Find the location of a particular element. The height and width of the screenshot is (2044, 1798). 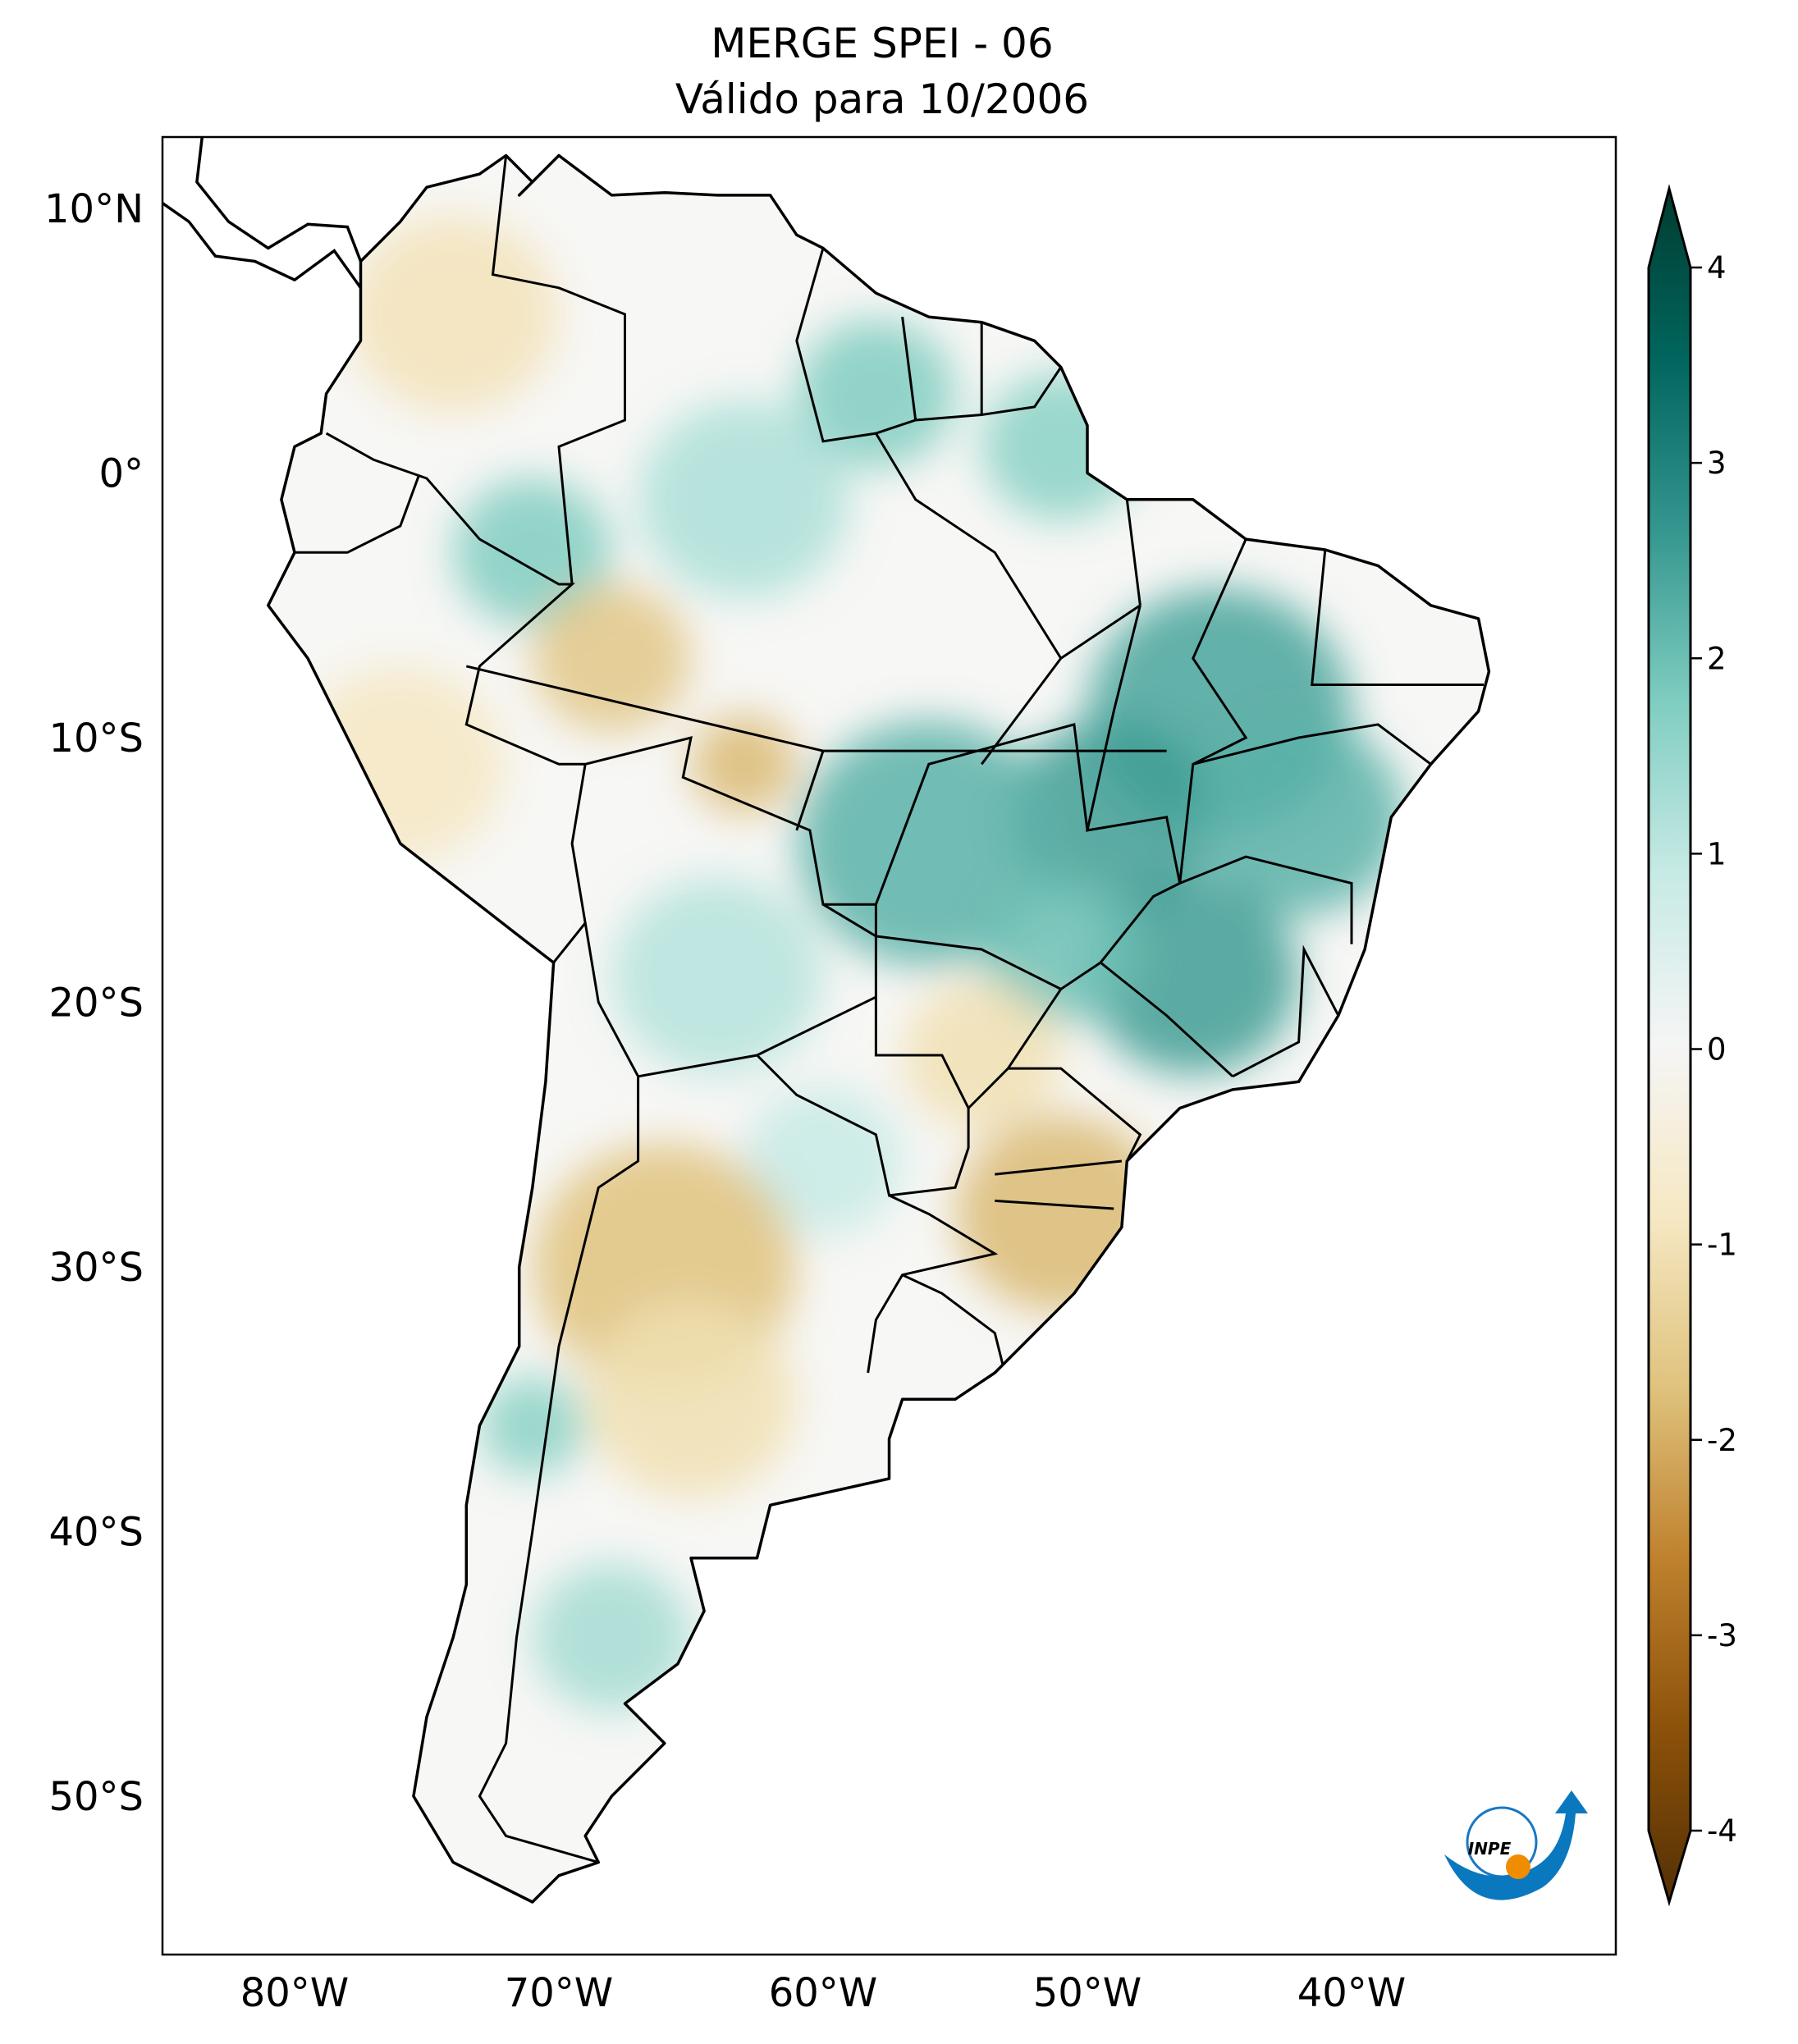

logo-text: INPE is located at coordinates (1490, 1849).